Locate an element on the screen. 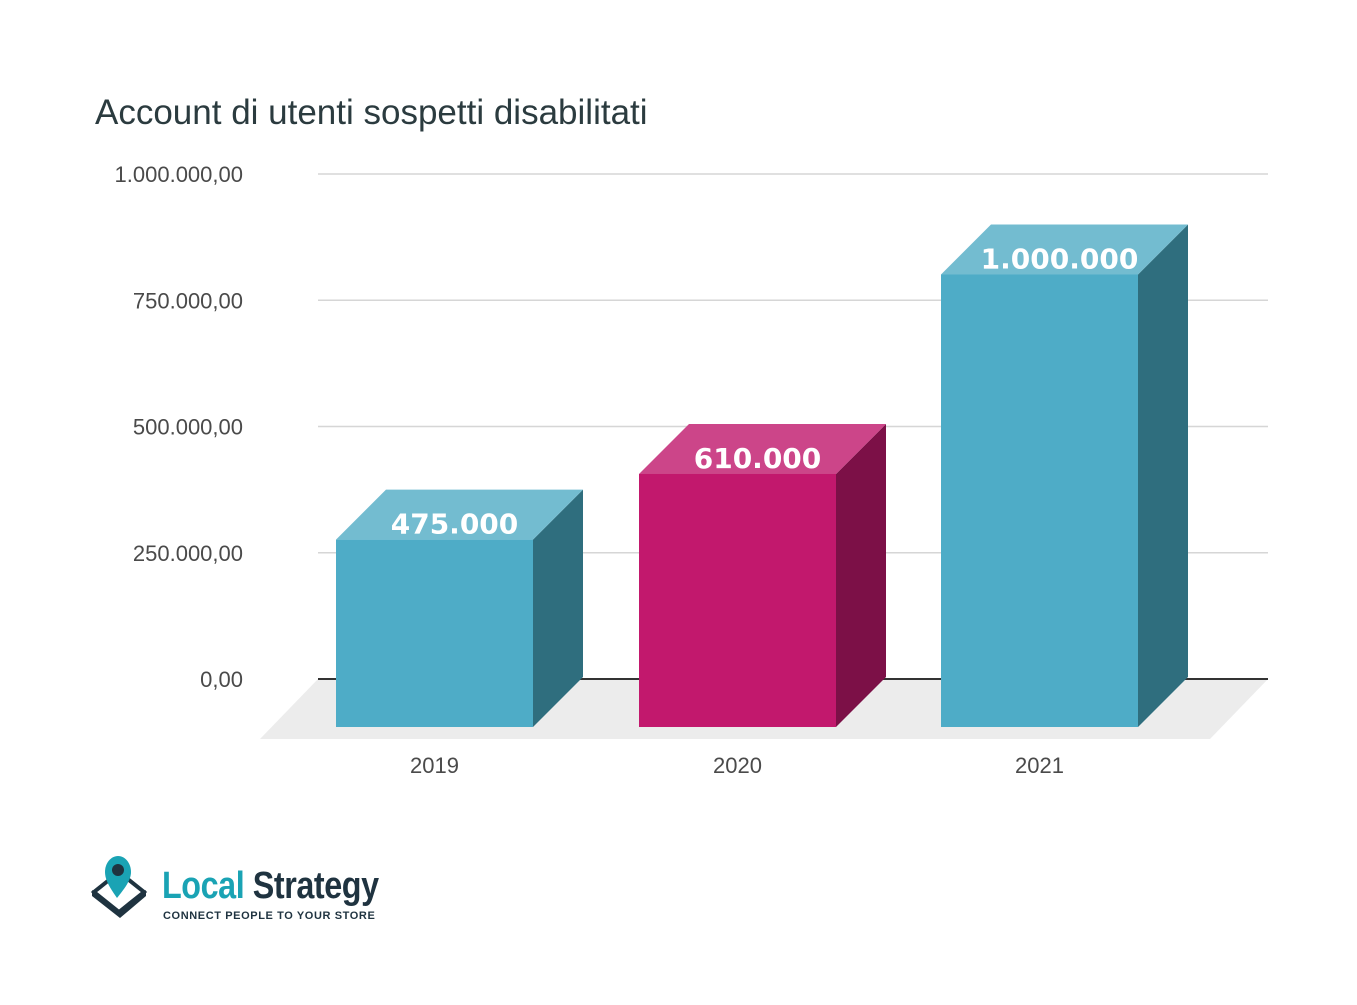  y-tick-label: 250.000,00 is located at coordinates (188, 553).